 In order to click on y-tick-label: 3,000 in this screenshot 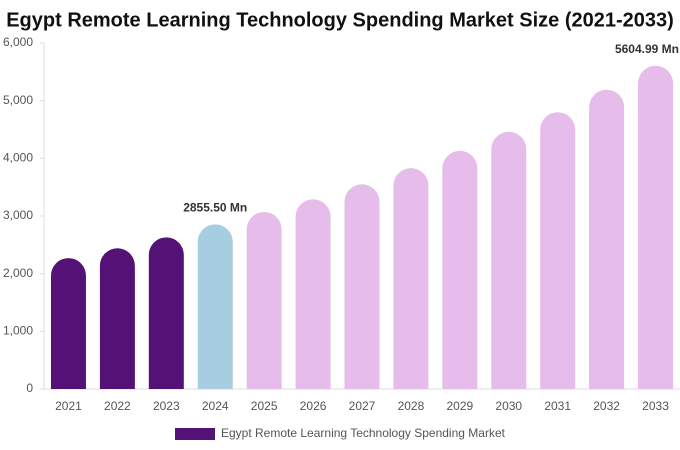, I will do `click(18, 215)`.